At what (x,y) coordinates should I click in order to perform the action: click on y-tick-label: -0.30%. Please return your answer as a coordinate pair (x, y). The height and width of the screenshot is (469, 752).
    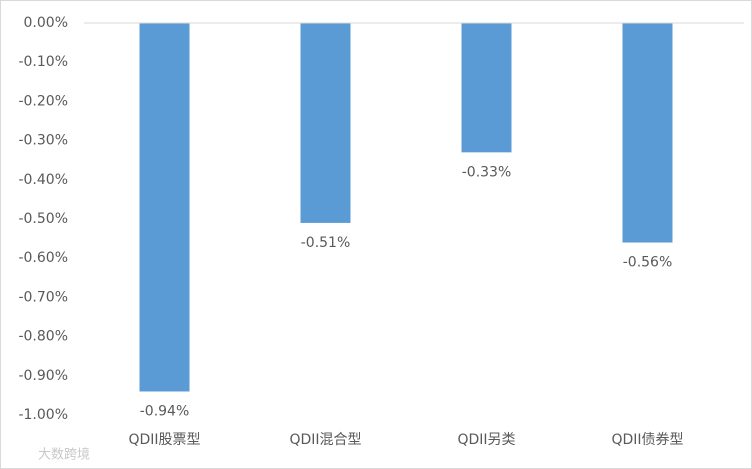
    Looking at the image, I should click on (43, 141).